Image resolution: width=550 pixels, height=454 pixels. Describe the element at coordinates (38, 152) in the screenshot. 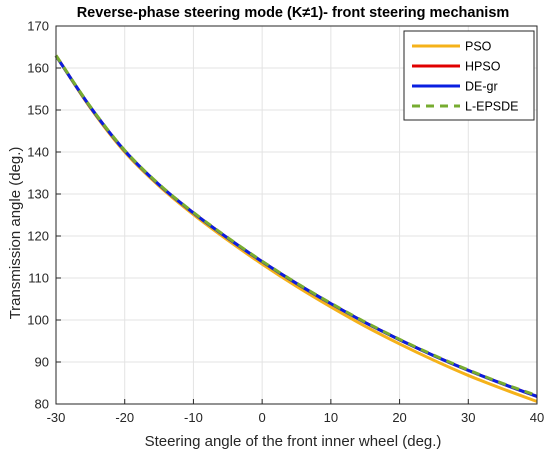

I see `y-tick-label: 140` at that location.